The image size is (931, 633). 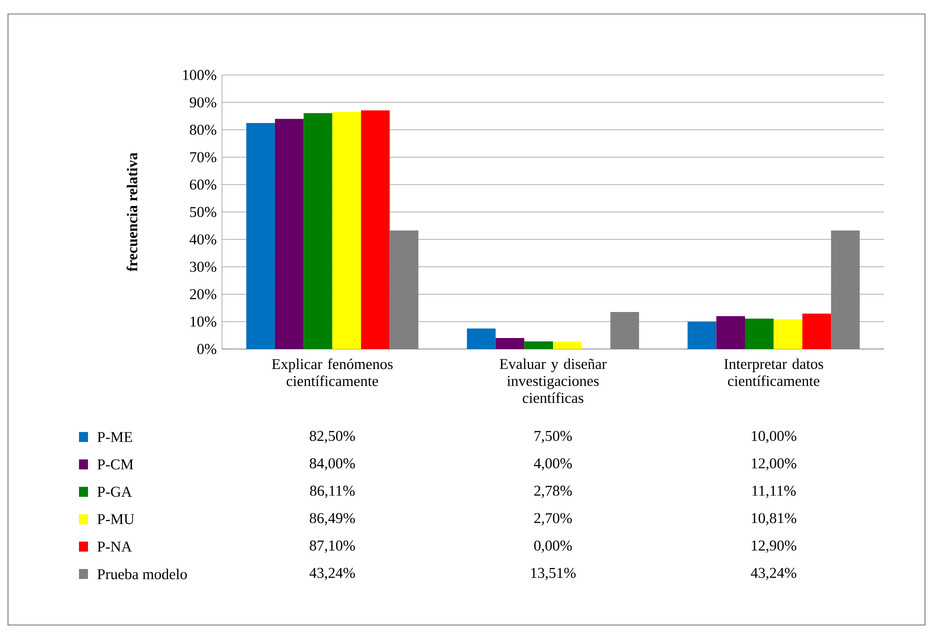 What do you see at coordinates (114, 437) in the screenshot?
I see `legend-label: P-ME` at bounding box center [114, 437].